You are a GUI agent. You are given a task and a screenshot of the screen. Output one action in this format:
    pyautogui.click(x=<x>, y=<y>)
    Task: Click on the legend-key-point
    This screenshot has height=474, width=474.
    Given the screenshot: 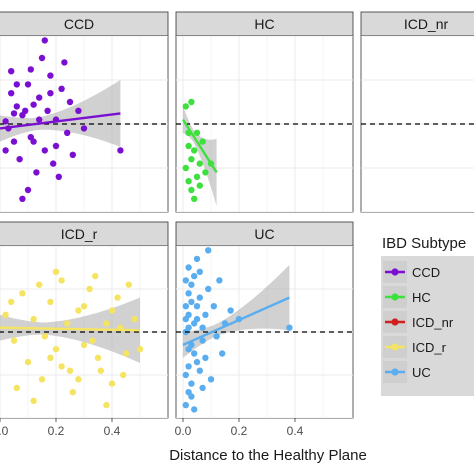 What is the action you would take?
    pyautogui.click(x=395, y=372)
    